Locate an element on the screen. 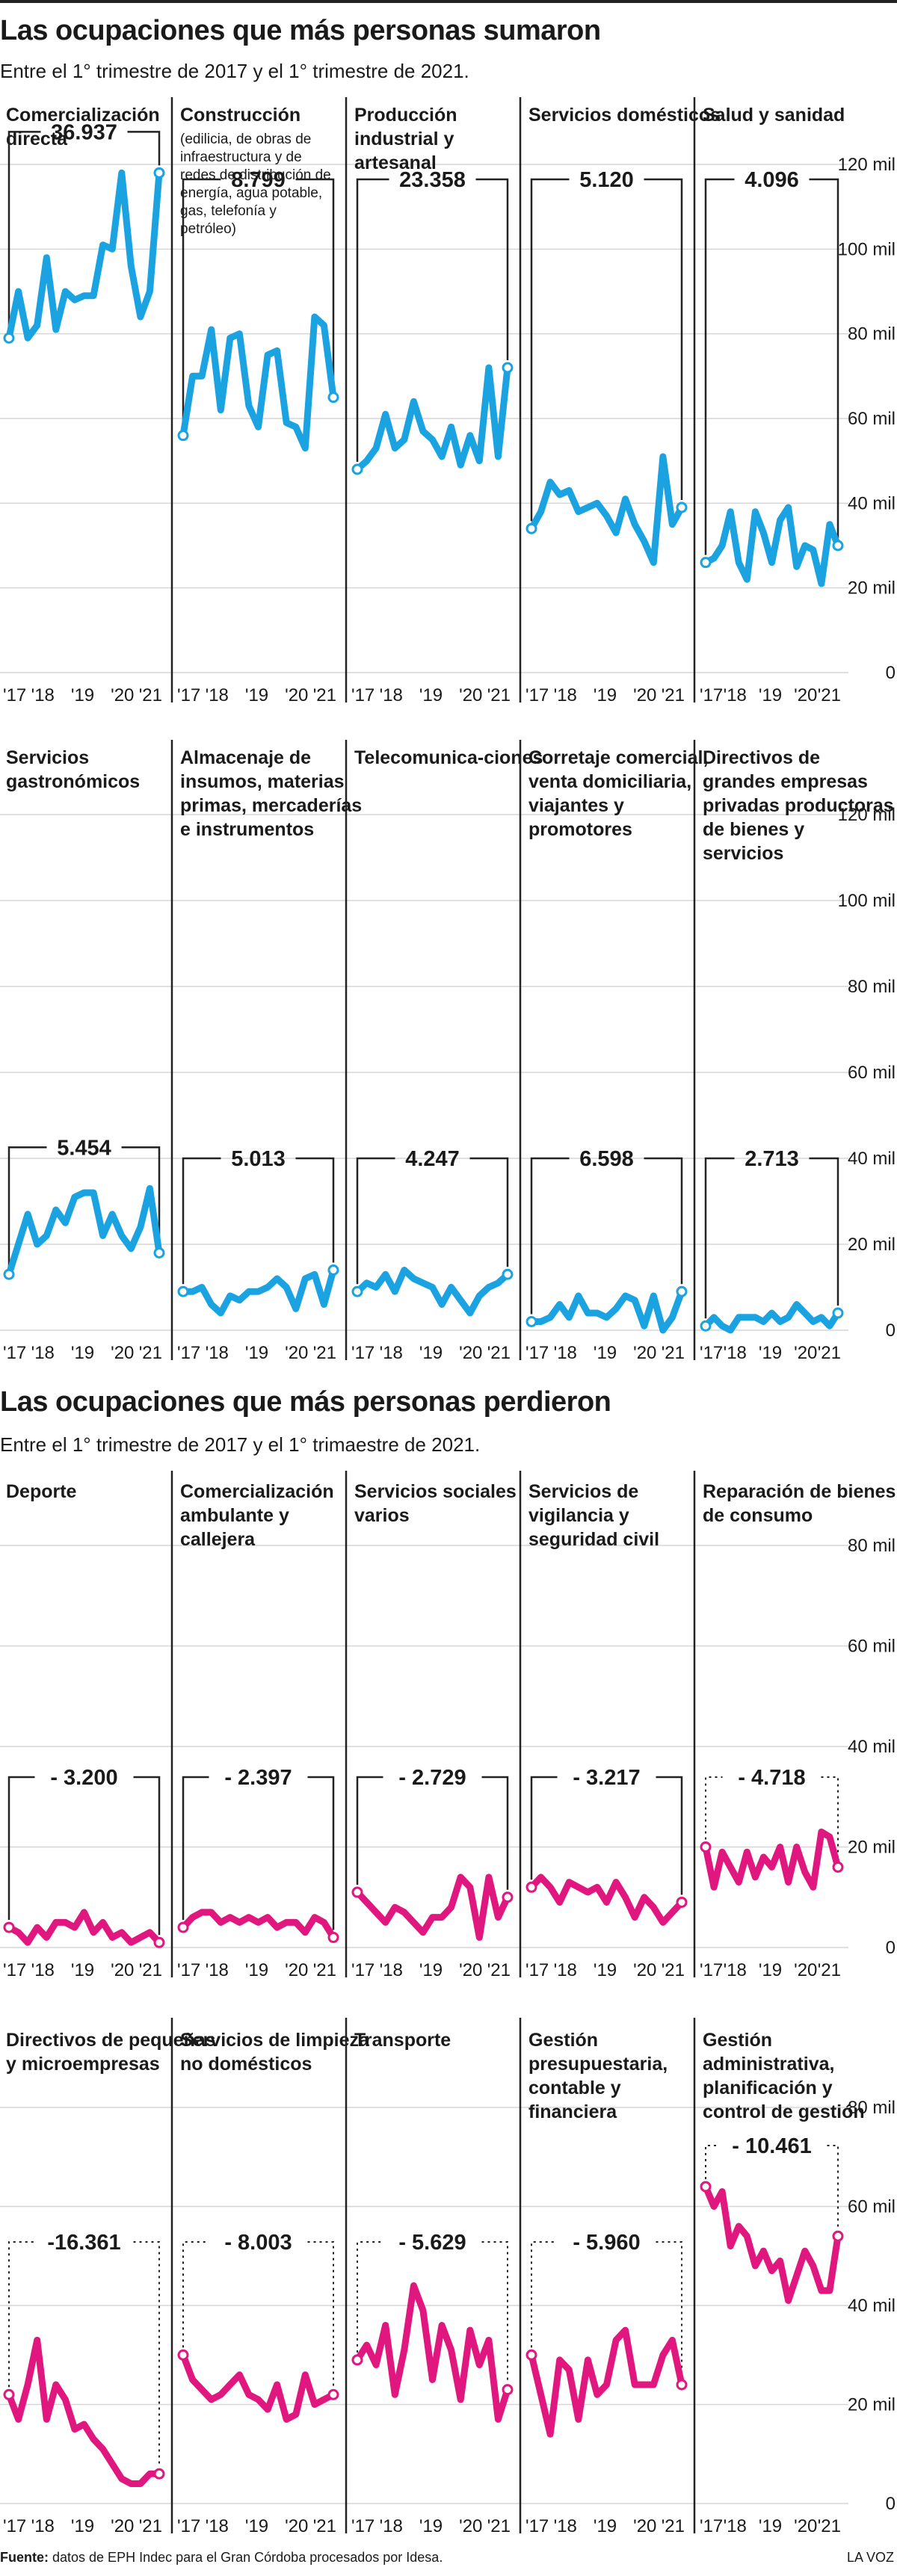 The height and width of the screenshot is (2576, 897). panel-title: Servicios de limpieza no domésticos is located at coordinates (275, 2053).